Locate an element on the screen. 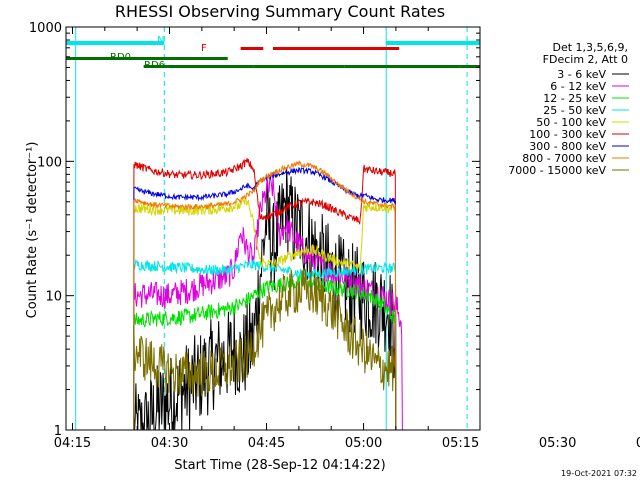 This screenshot has width=640, height=480. status-bars: N F RD0 RD6 is located at coordinates (273, 53).